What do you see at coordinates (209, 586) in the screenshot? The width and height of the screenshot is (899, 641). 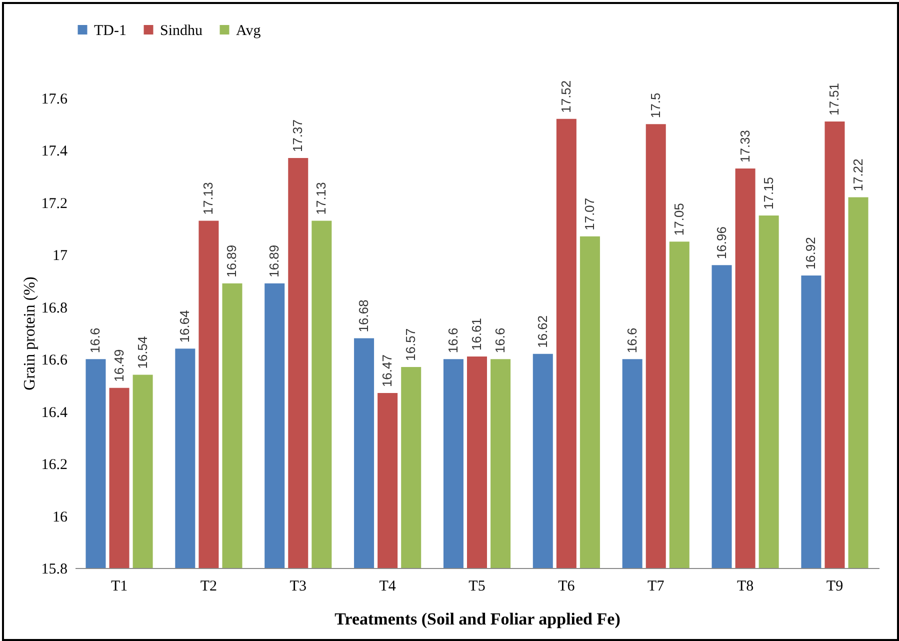 I see `x-tick-label: T2` at bounding box center [209, 586].